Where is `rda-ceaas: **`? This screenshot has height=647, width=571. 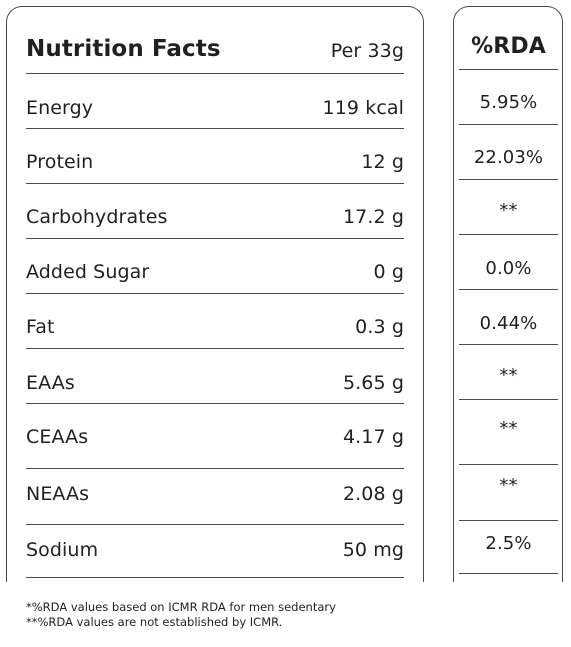
rda-ceaas: ** is located at coordinates (508, 428).